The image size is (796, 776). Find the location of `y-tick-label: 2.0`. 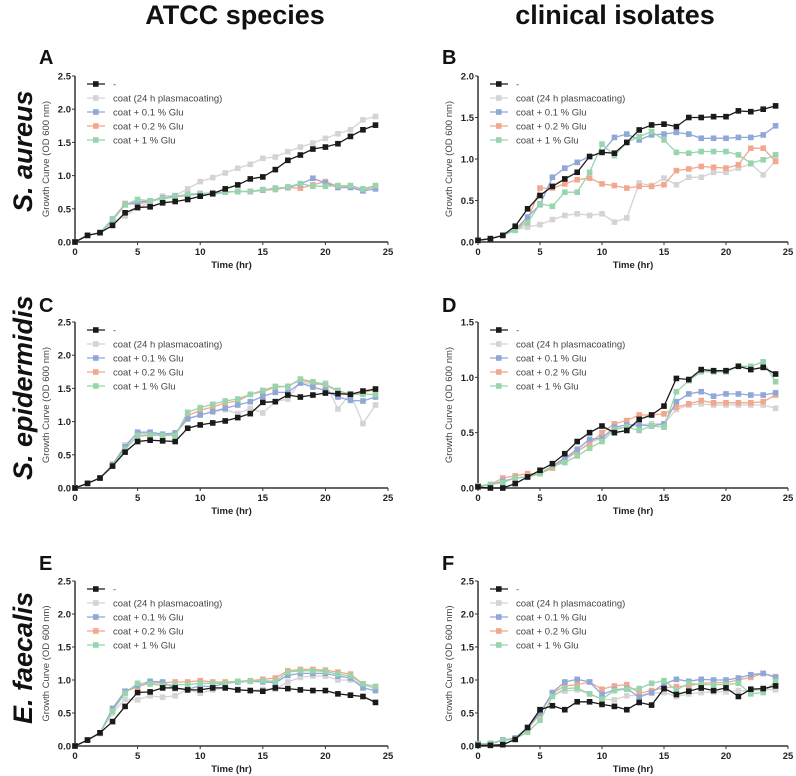

y-tick-label: 2.0 is located at coordinates (64, 110).